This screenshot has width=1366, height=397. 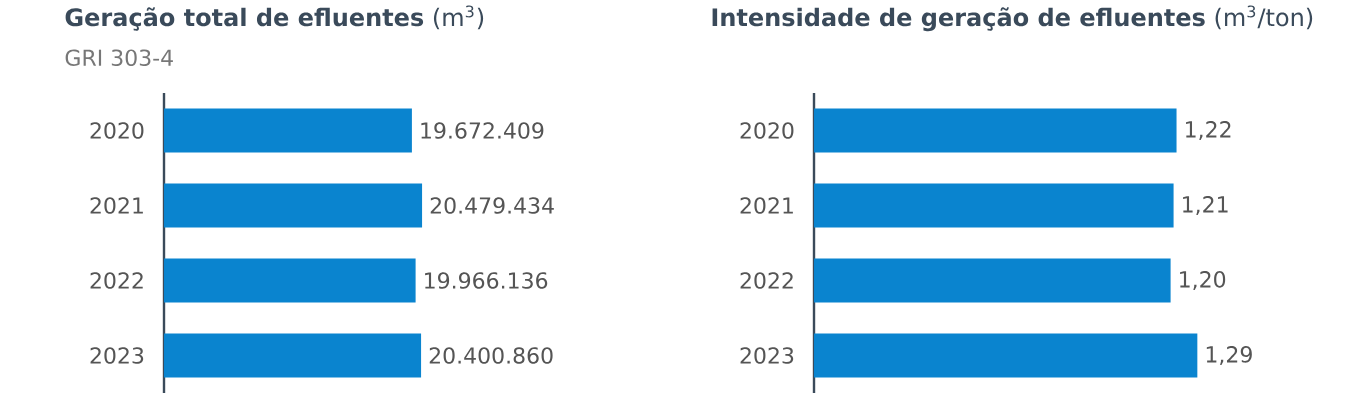 I want to click on chart-title: Intensidade de geração de efluentes (m$^{3}$/ton), so click(x=1012, y=18).